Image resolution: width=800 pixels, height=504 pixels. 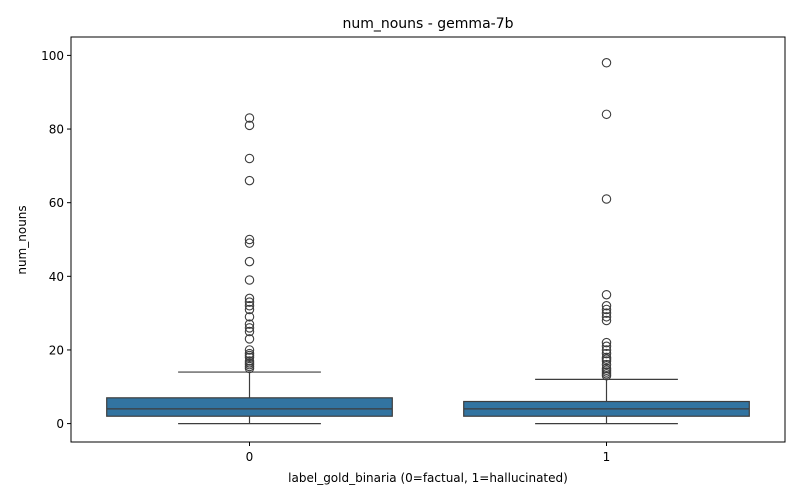 What do you see at coordinates (250, 457) in the screenshot?
I see `x-tick-label: 0` at bounding box center [250, 457].